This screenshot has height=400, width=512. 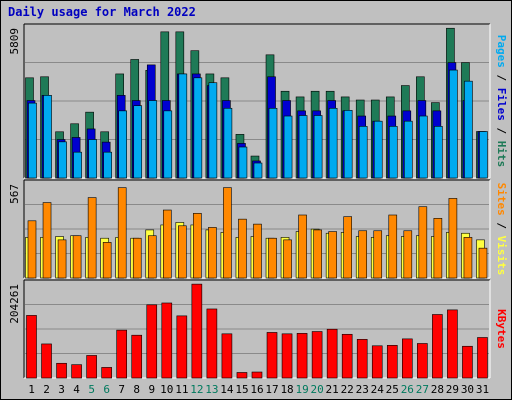 I want to click on day-label-30: 30, so click(x=467, y=389).